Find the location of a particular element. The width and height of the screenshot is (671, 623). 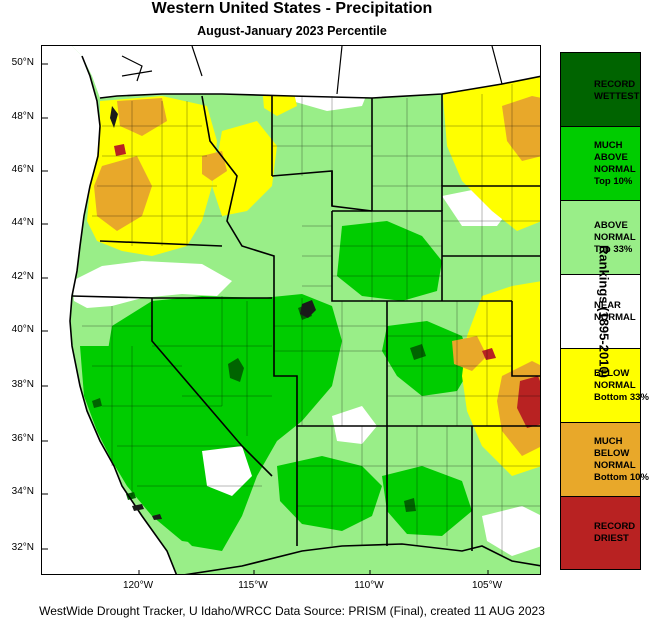

lat-label-40: 40°N is located at coordinates (22, 329).